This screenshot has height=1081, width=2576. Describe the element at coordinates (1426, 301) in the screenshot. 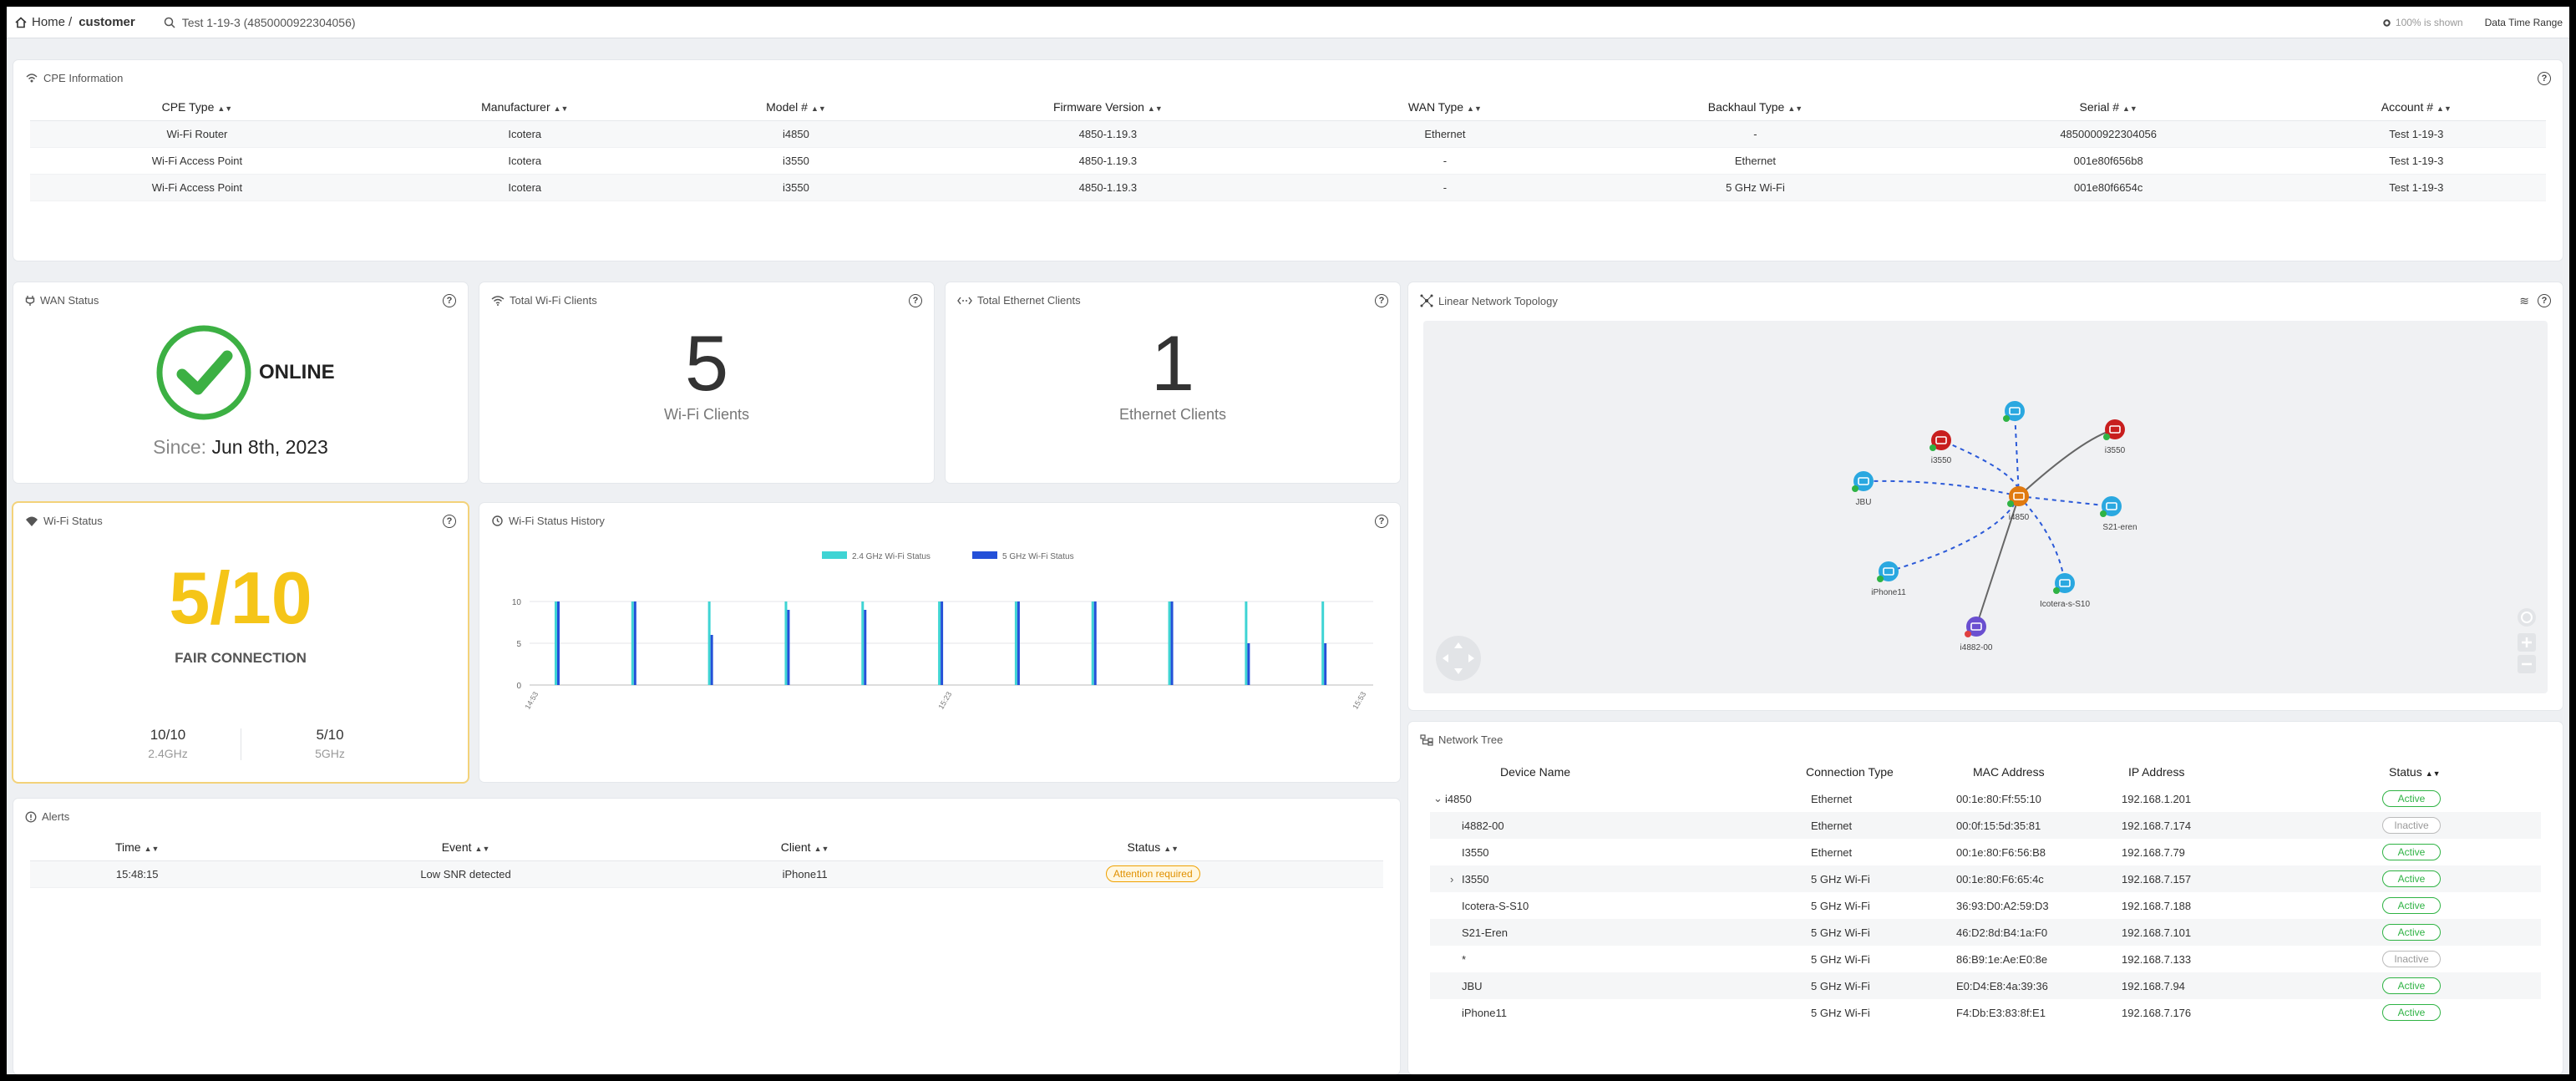

I see `topology-icon` at that location.